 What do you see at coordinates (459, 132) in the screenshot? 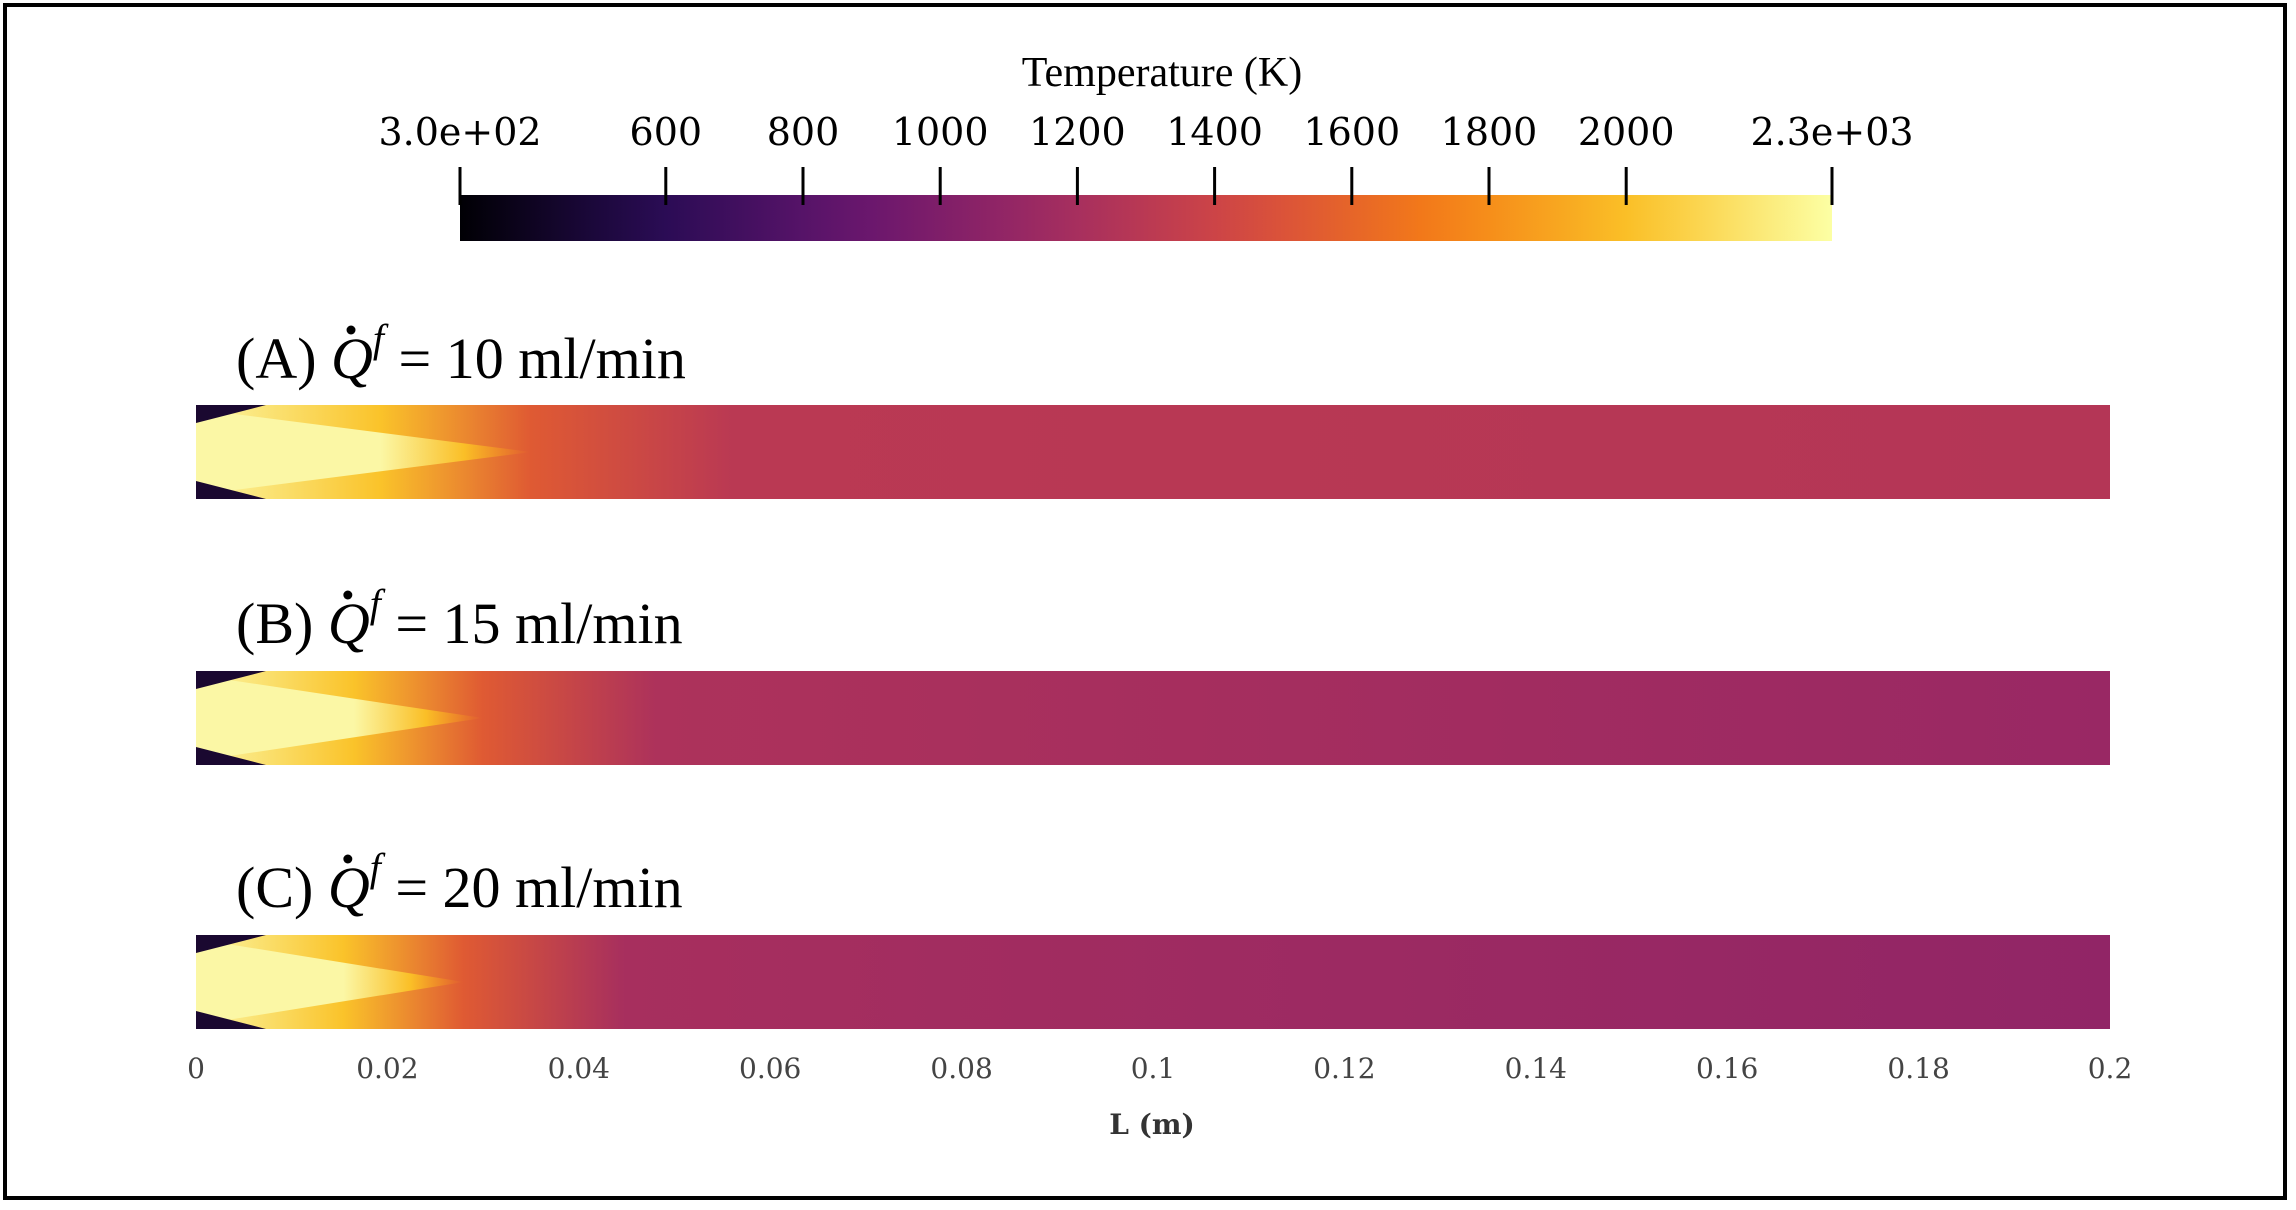
I see `colorbar-tick-label: 3.0e+02` at bounding box center [459, 132].